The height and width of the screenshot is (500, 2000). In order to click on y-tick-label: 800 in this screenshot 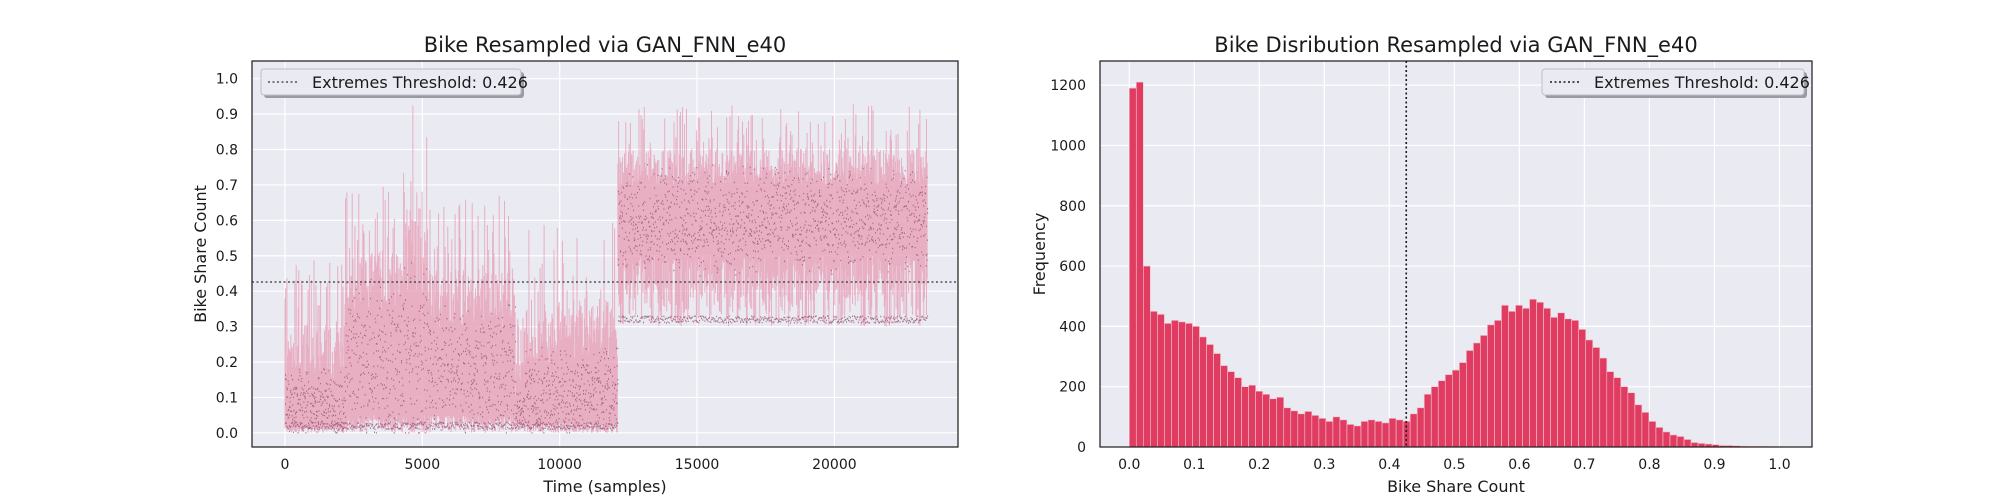, I will do `click(1072, 207)`.